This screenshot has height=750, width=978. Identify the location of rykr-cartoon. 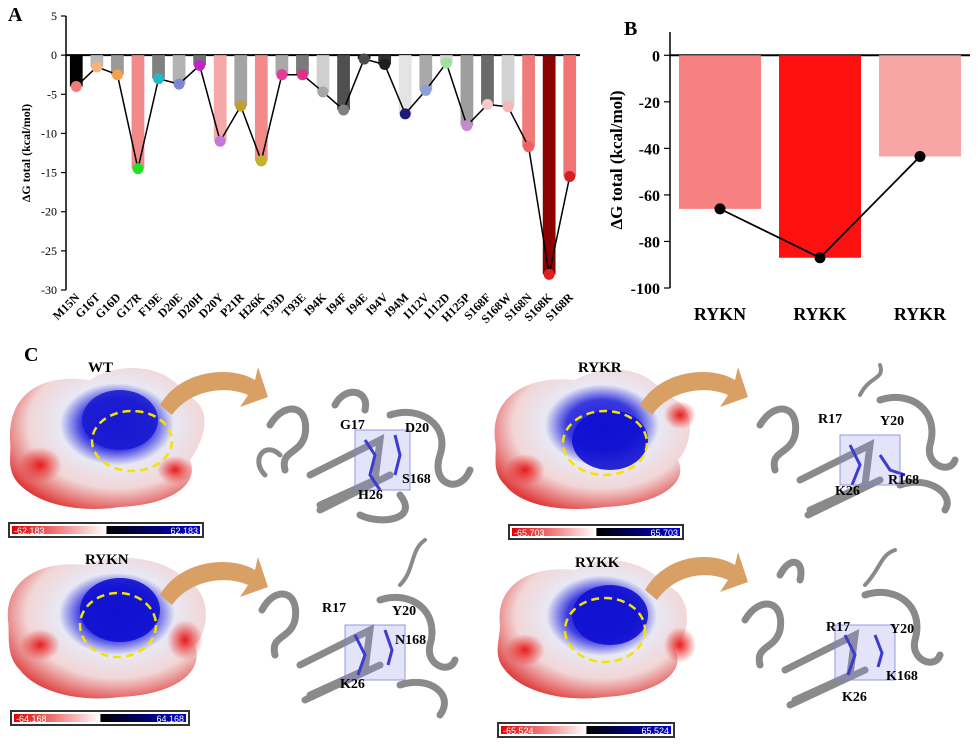
(857, 441).